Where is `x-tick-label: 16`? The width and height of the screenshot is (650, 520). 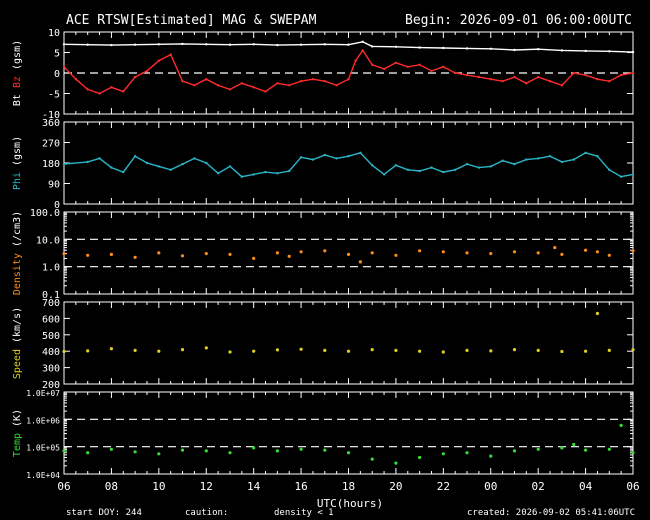 x-tick-label: 16 is located at coordinates (300, 486).